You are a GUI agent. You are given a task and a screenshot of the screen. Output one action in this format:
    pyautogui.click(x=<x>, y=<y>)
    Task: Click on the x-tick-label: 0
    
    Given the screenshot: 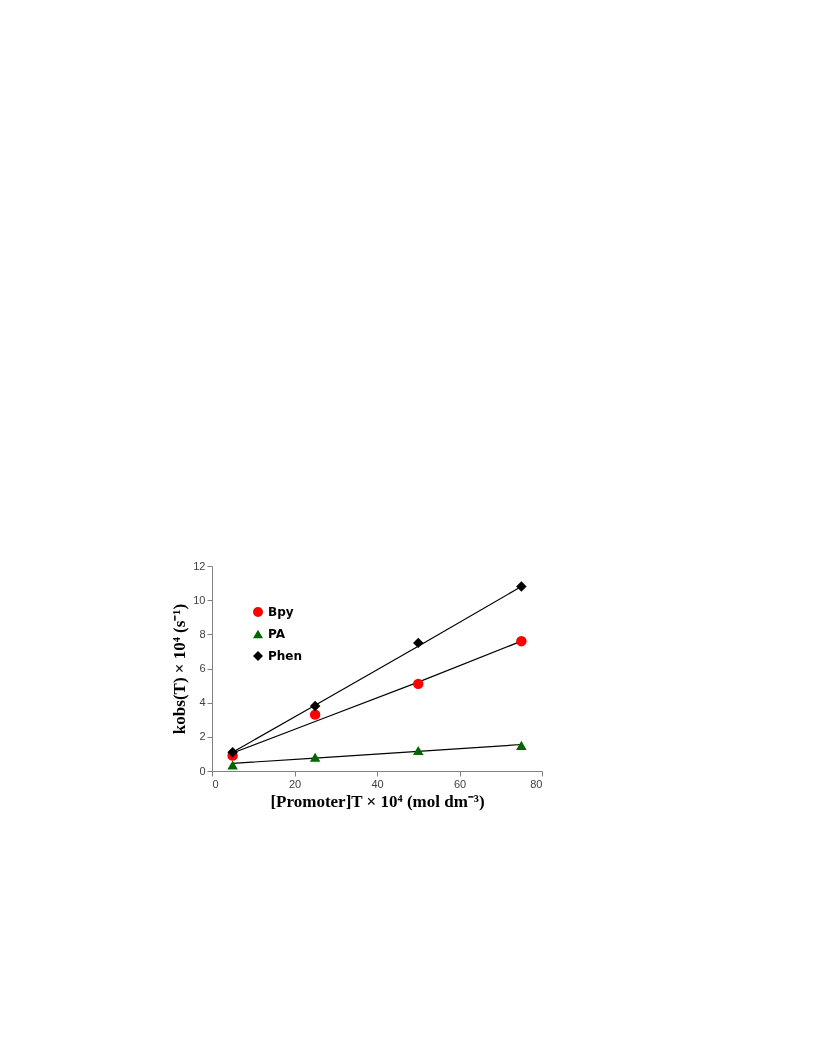 What is the action you would take?
    pyautogui.click(x=215, y=783)
    